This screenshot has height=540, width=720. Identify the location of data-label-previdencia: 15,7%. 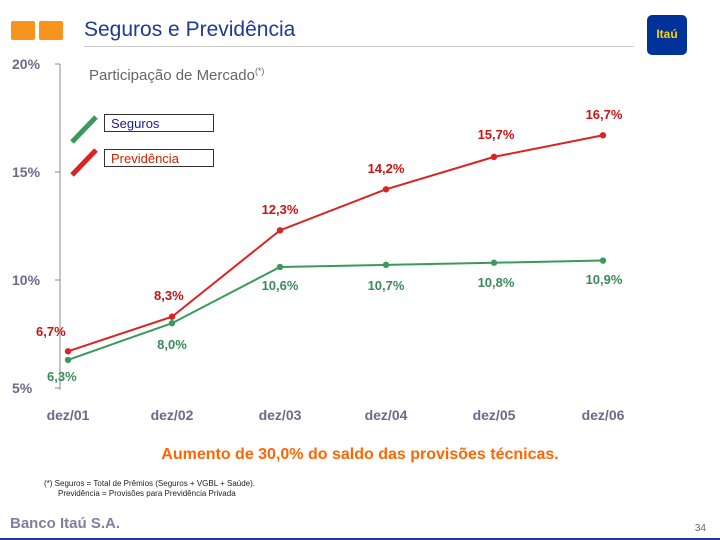
(496, 134).